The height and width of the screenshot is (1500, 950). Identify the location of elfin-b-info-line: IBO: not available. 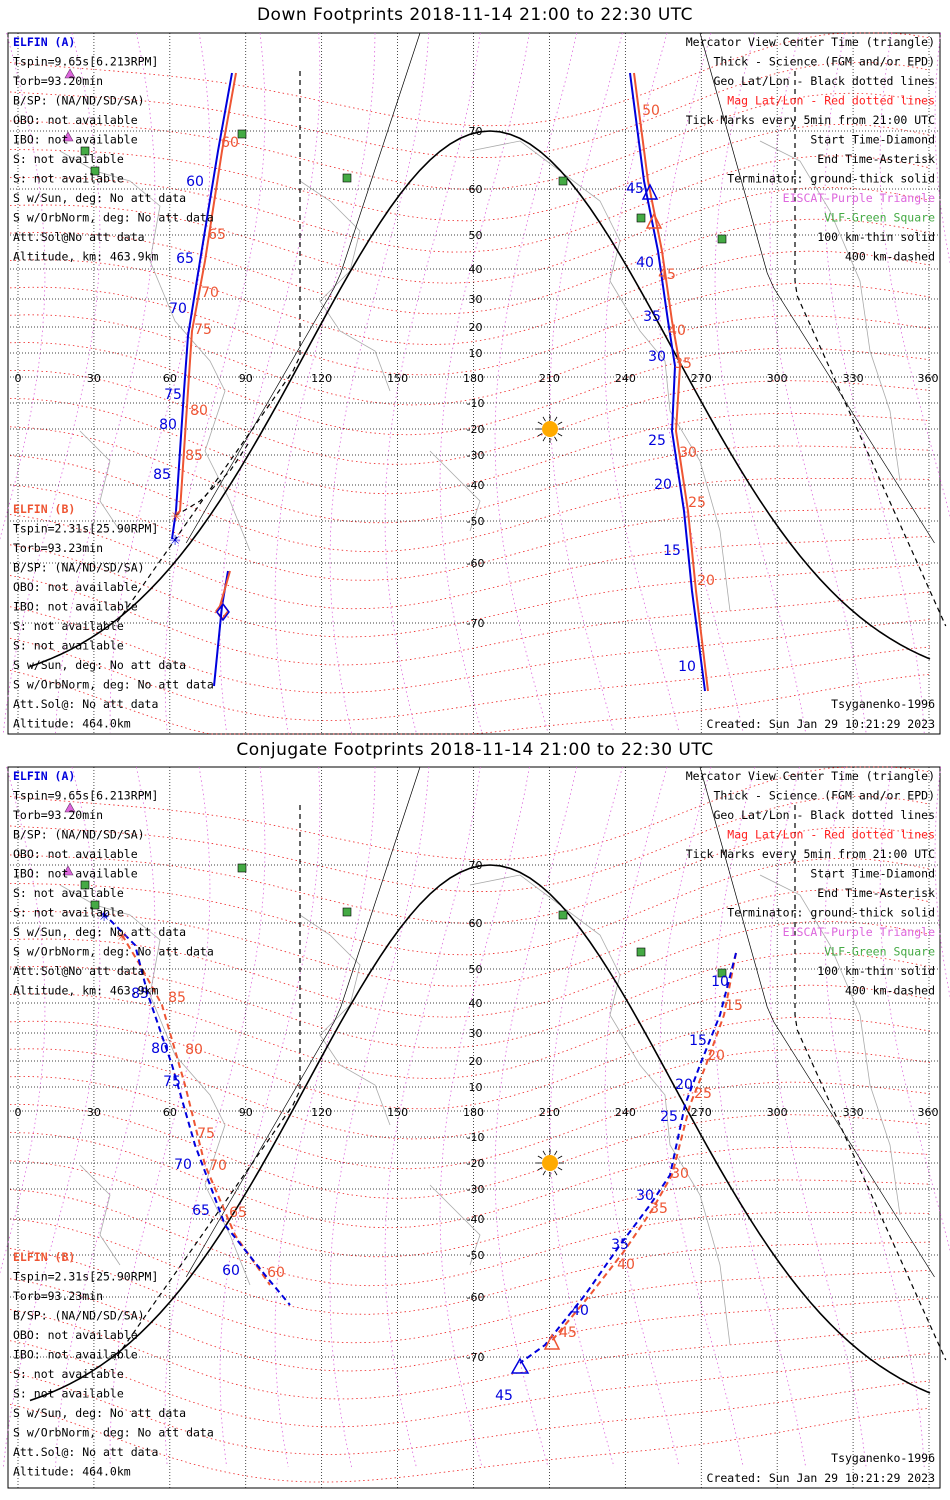
(75, 607).